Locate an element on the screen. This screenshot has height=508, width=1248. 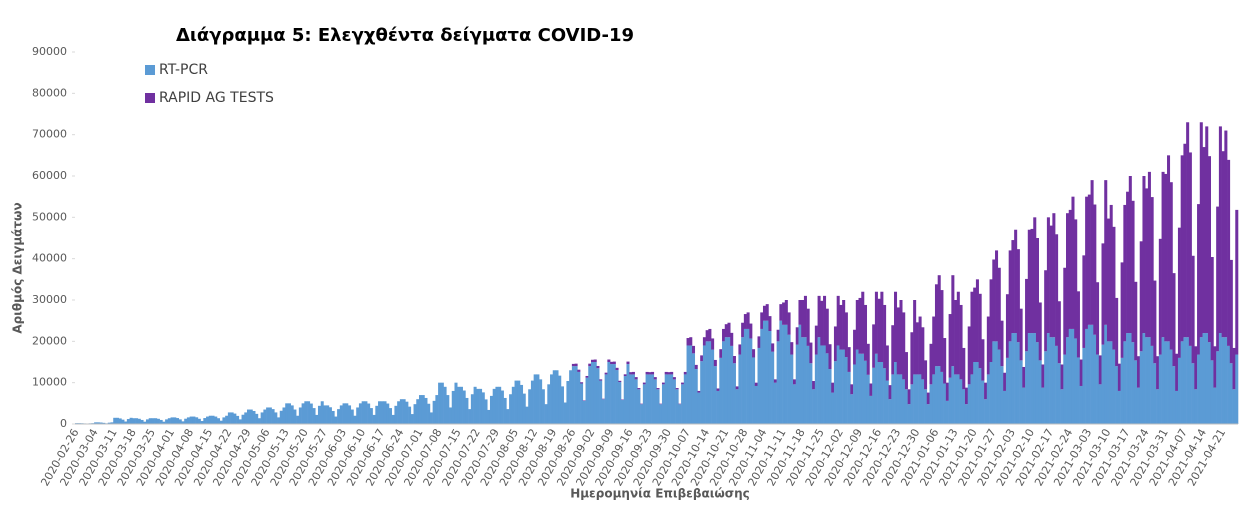
y-tick-label: 50000 is located at coordinates (49, 216).